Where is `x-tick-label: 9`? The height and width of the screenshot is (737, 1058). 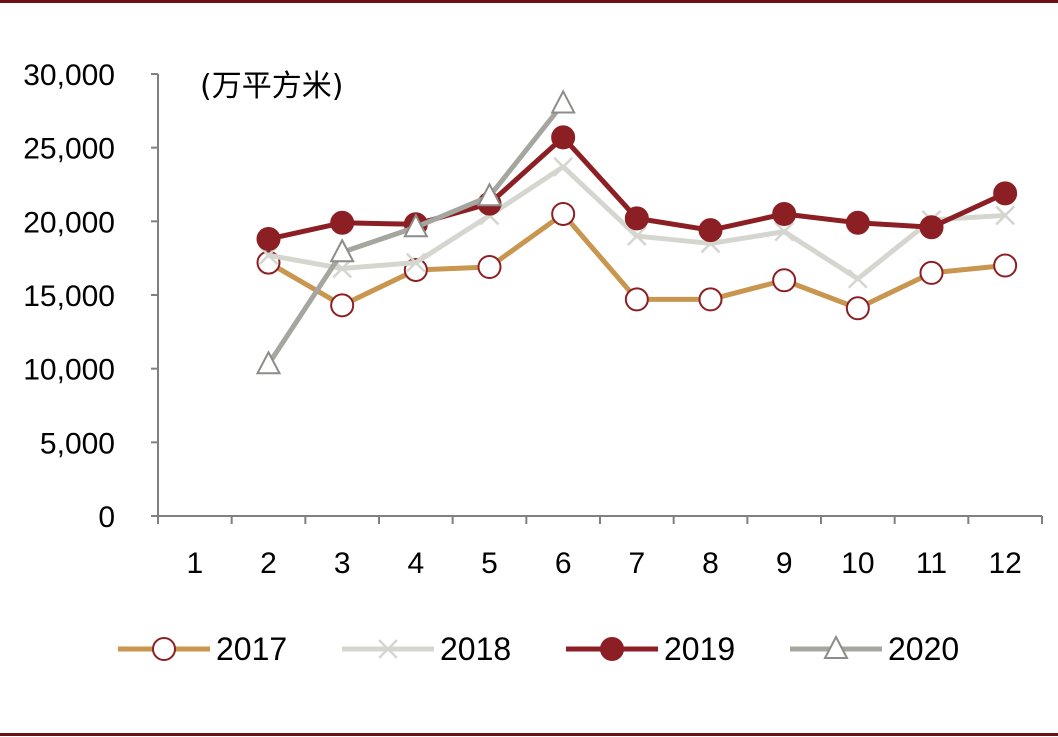
x-tick-label: 9 is located at coordinates (784, 563).